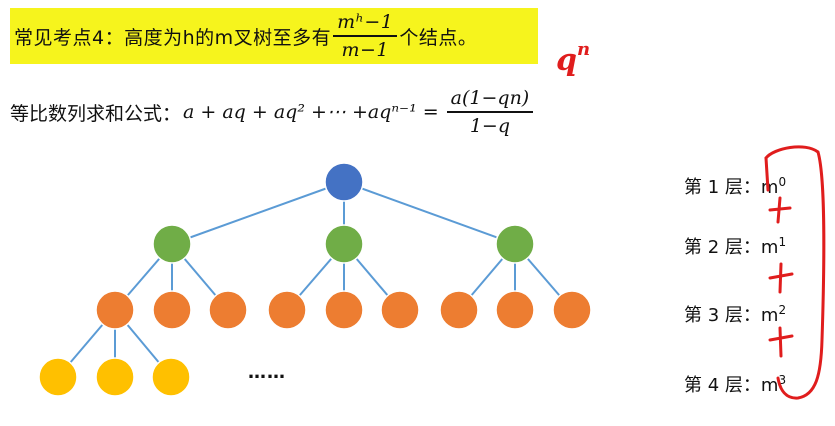  What do you see at coordinates (782, 380) in the screenshot?
I see `layer-count-power: 3` at bounding box center [782, 380].